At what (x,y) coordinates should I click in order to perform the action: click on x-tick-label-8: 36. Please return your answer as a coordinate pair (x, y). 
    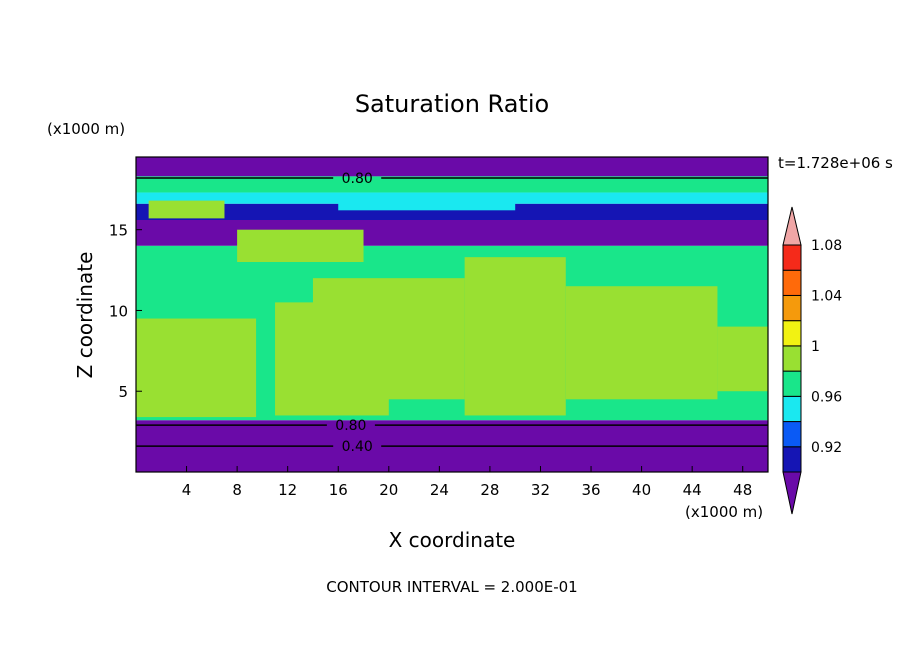
    Looking at the image, I should click on (590, 490).